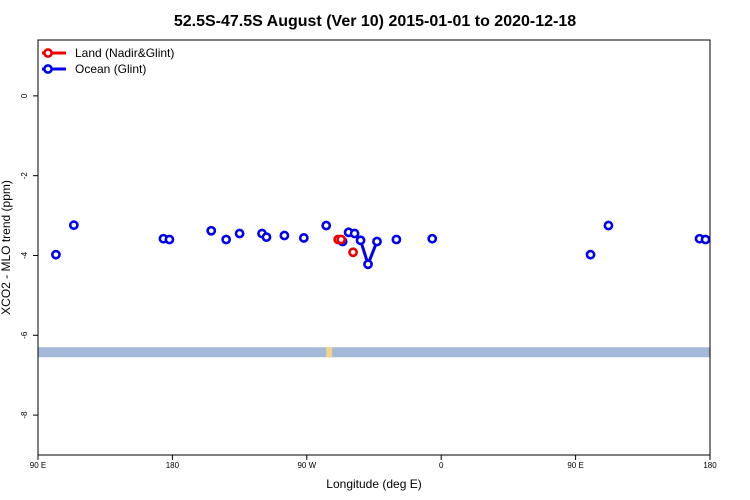 This screenshot has width=750, height=500. I want to click on data-points, so click(381, 245).